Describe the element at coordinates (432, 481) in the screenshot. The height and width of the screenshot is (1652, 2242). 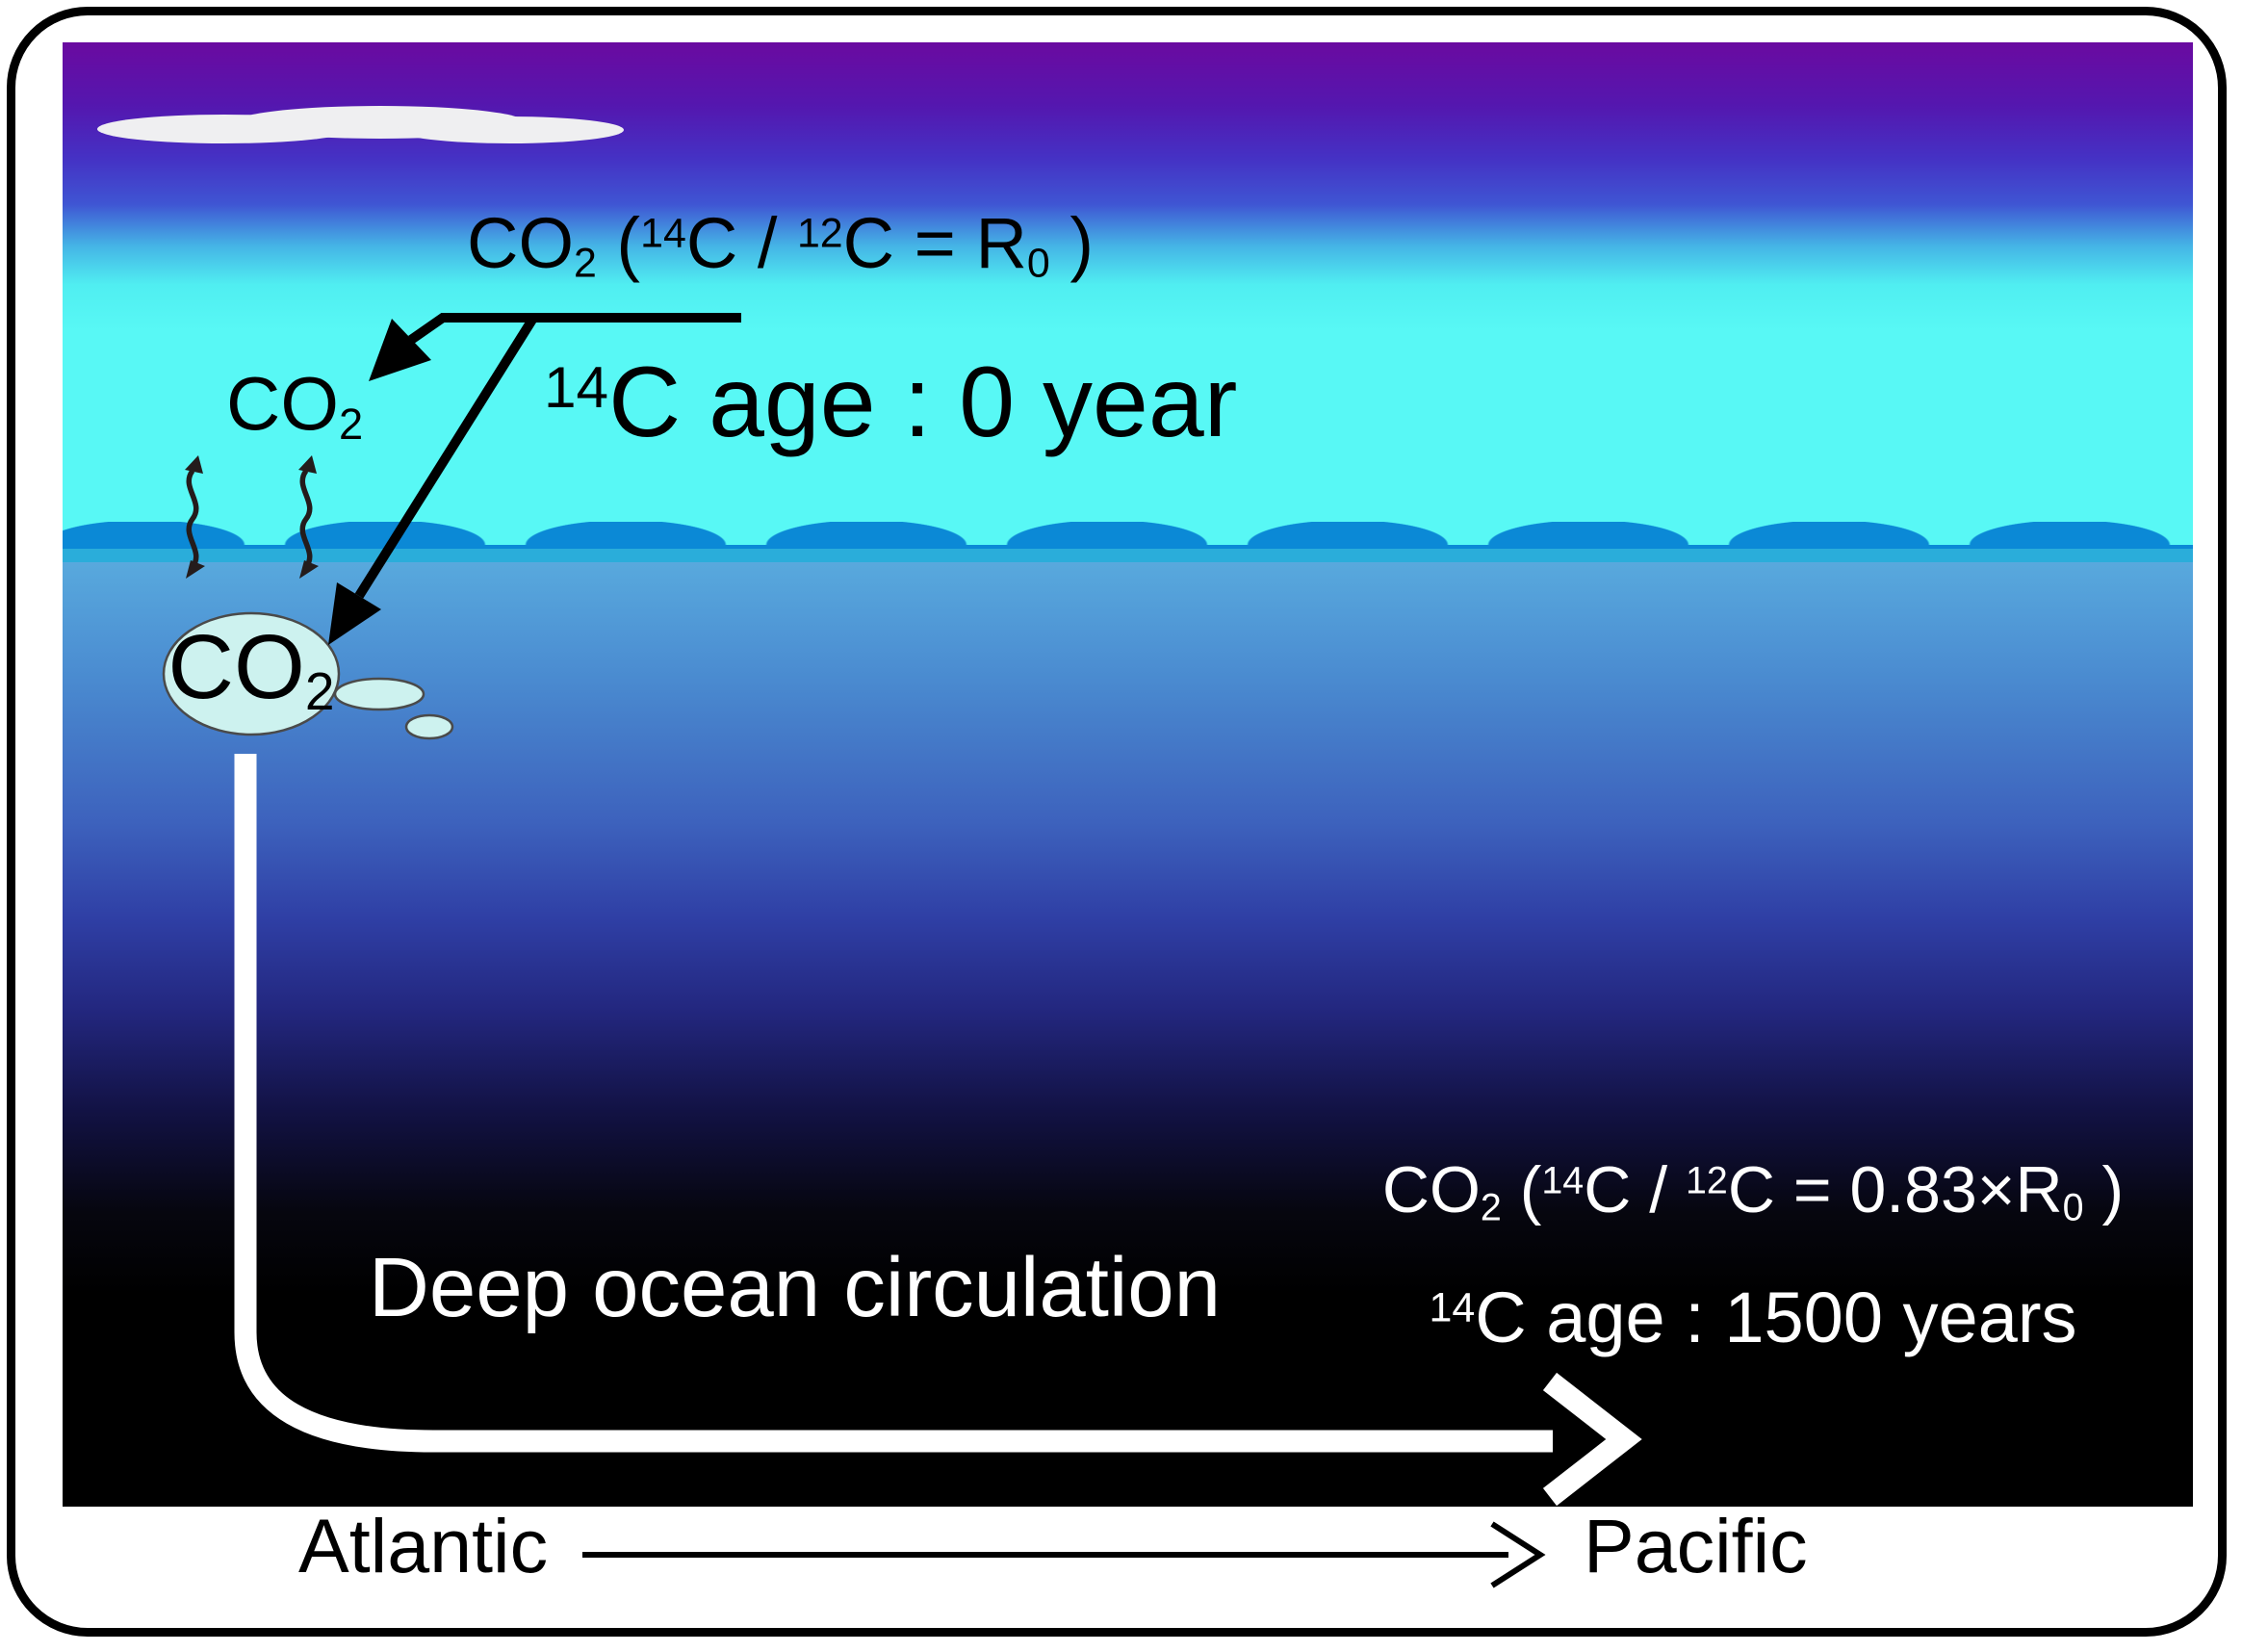
I see `label-connector-arrow-to-bubble` at that location.